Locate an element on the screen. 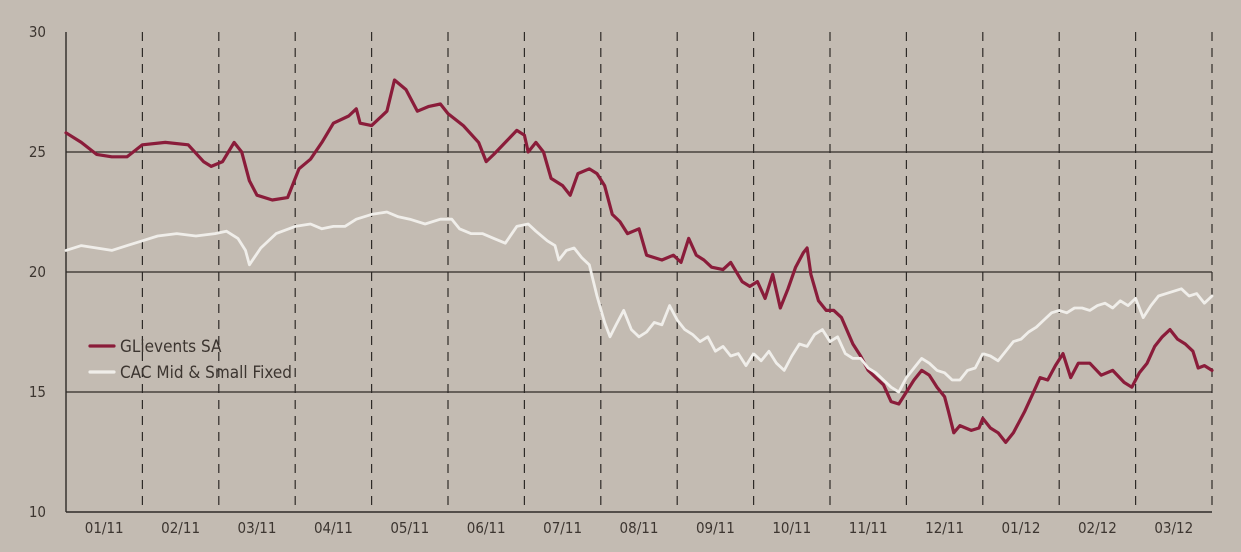  x-tick-label: 02/11 is located at coordinates (180, 528).